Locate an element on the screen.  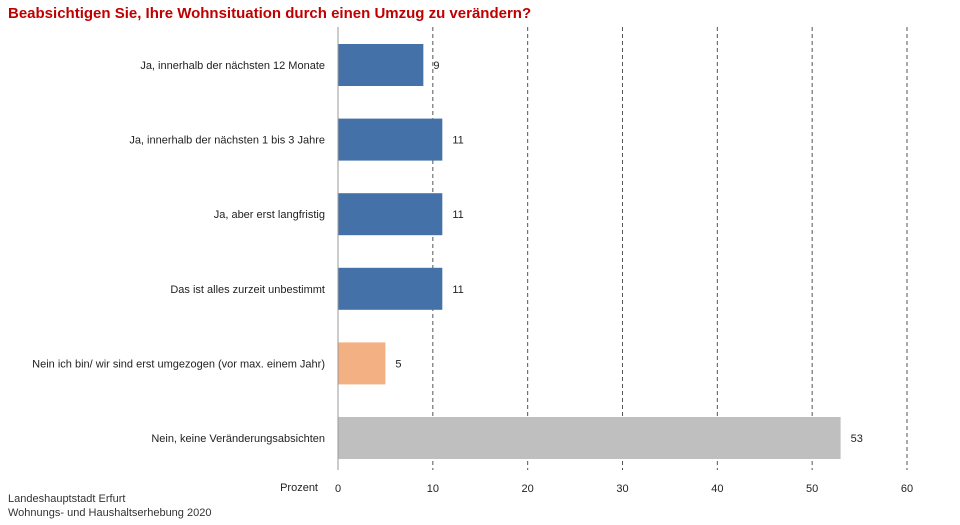
x-axis-label: Prozent is located at coordinates (299, 488).